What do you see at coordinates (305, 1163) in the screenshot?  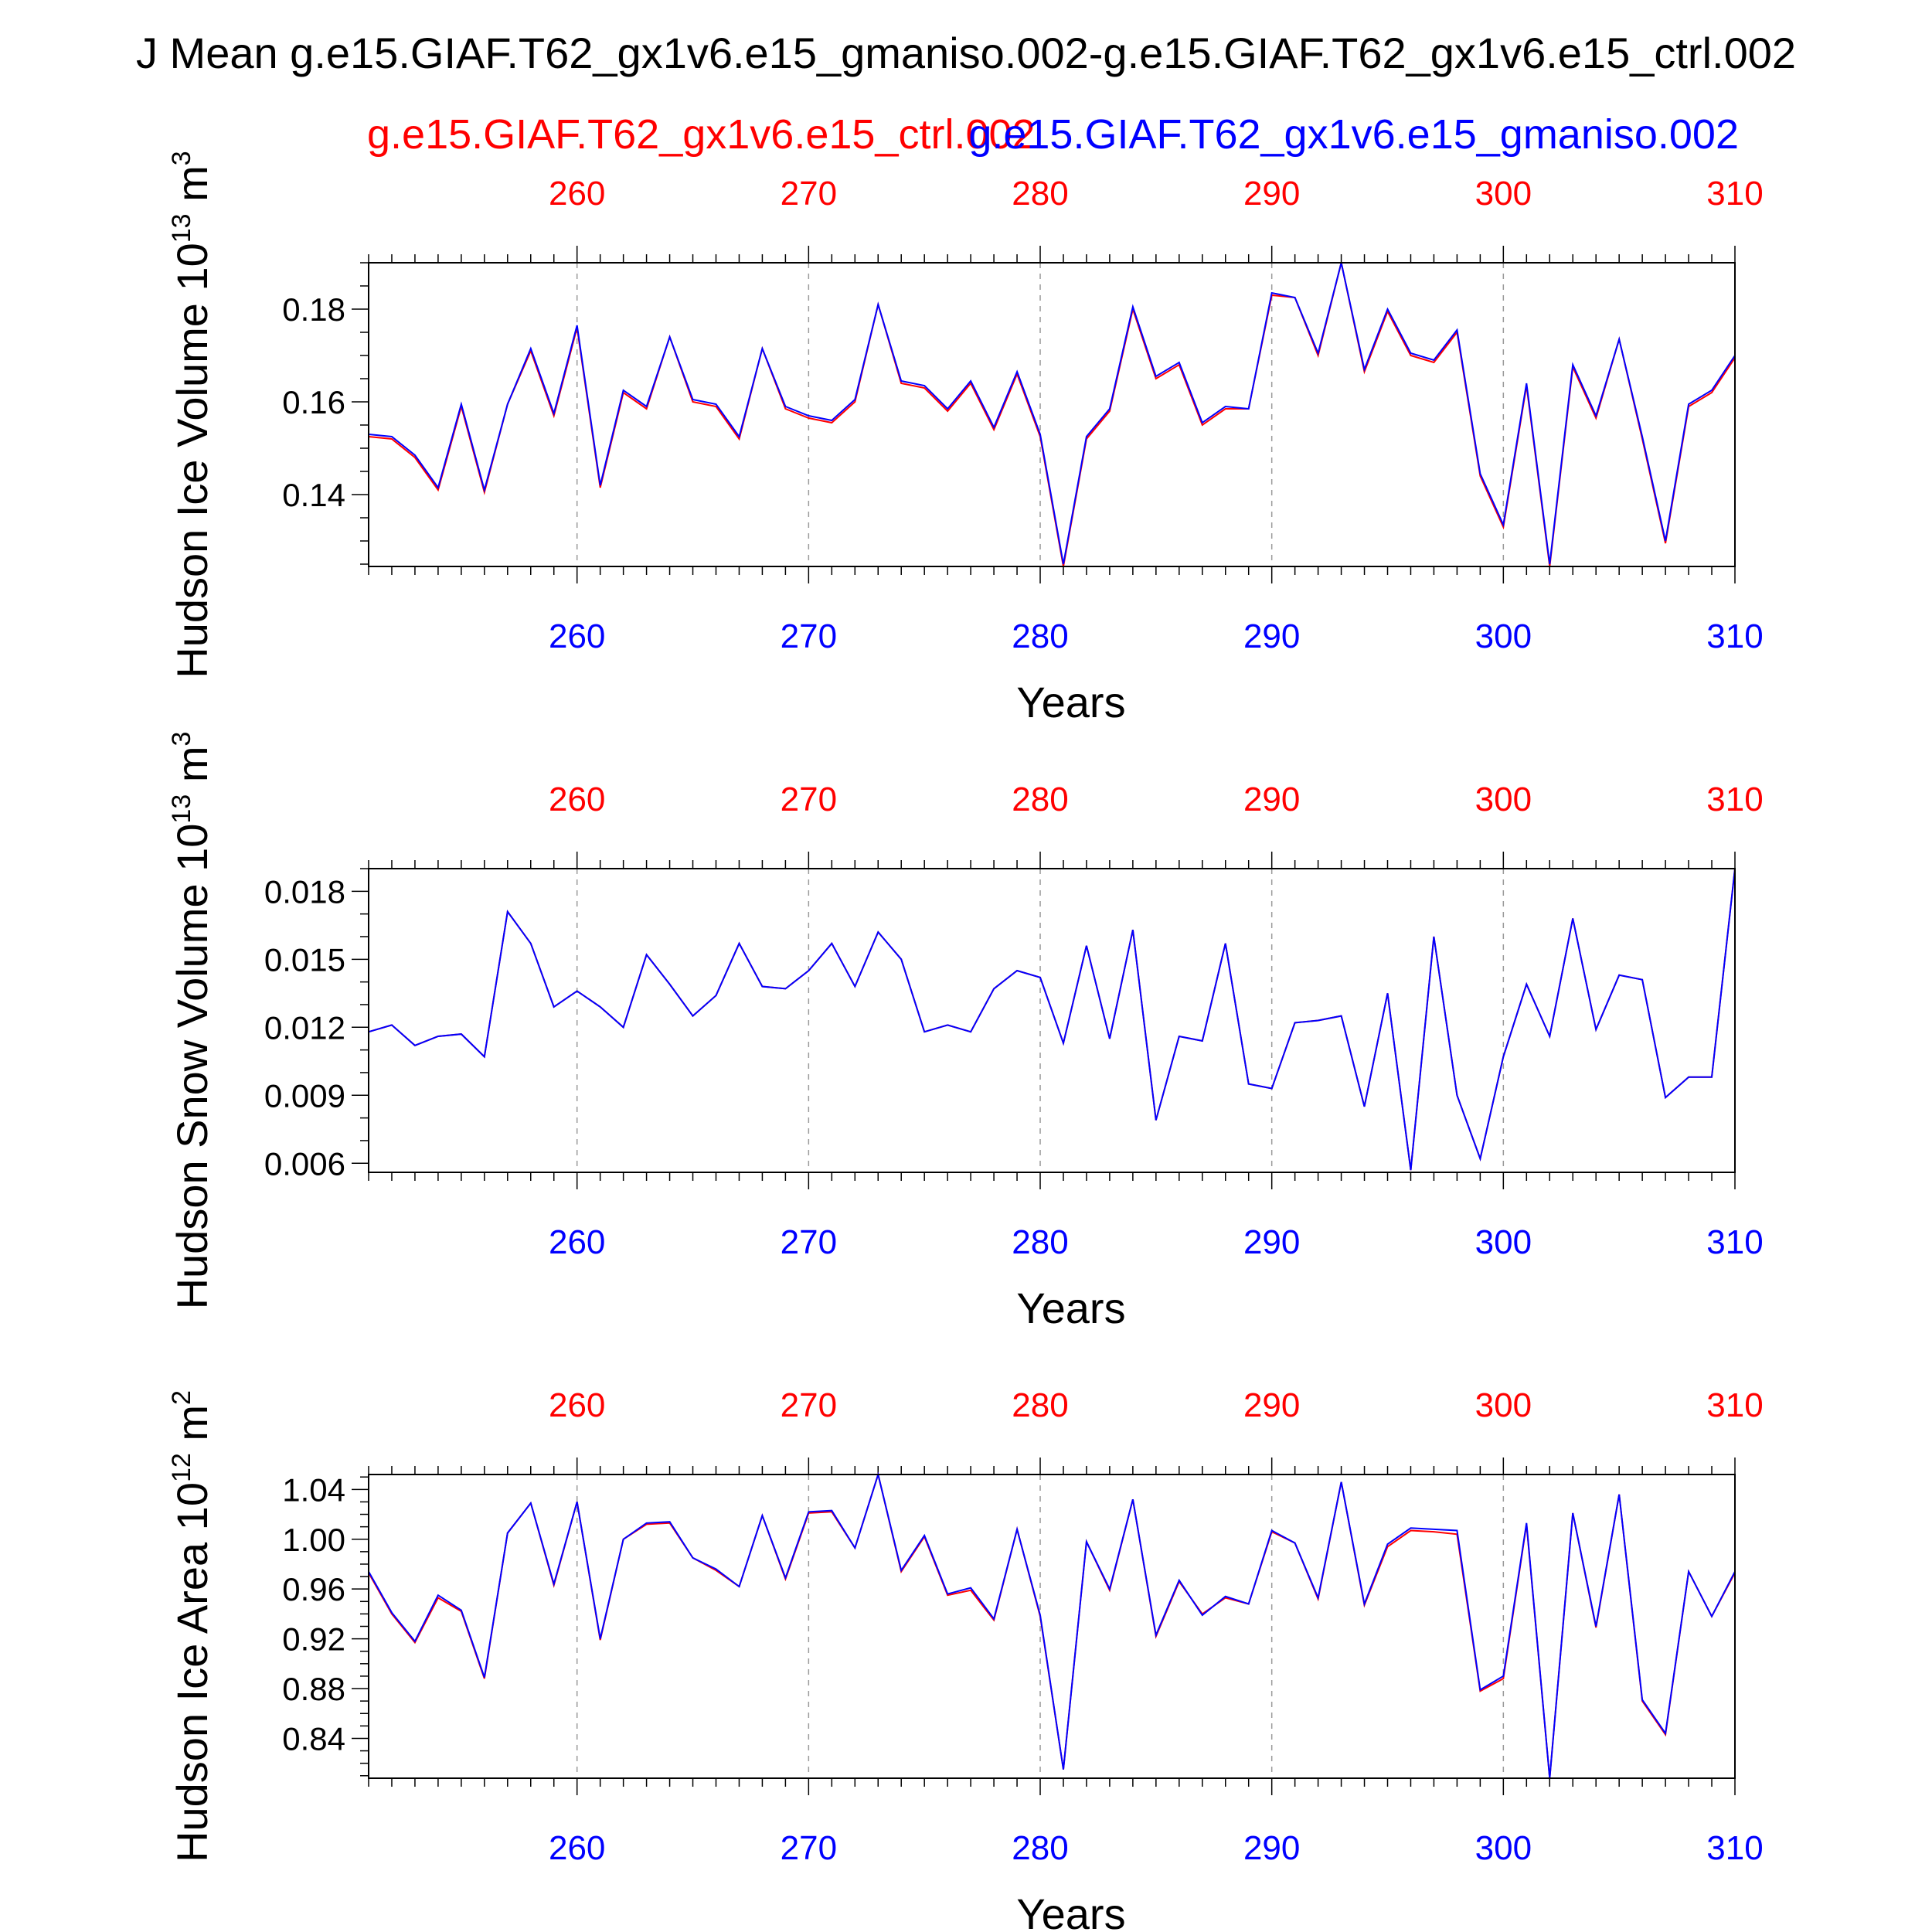 I see `y-tick-label: 0.006` at bounding box center [305, 1163].